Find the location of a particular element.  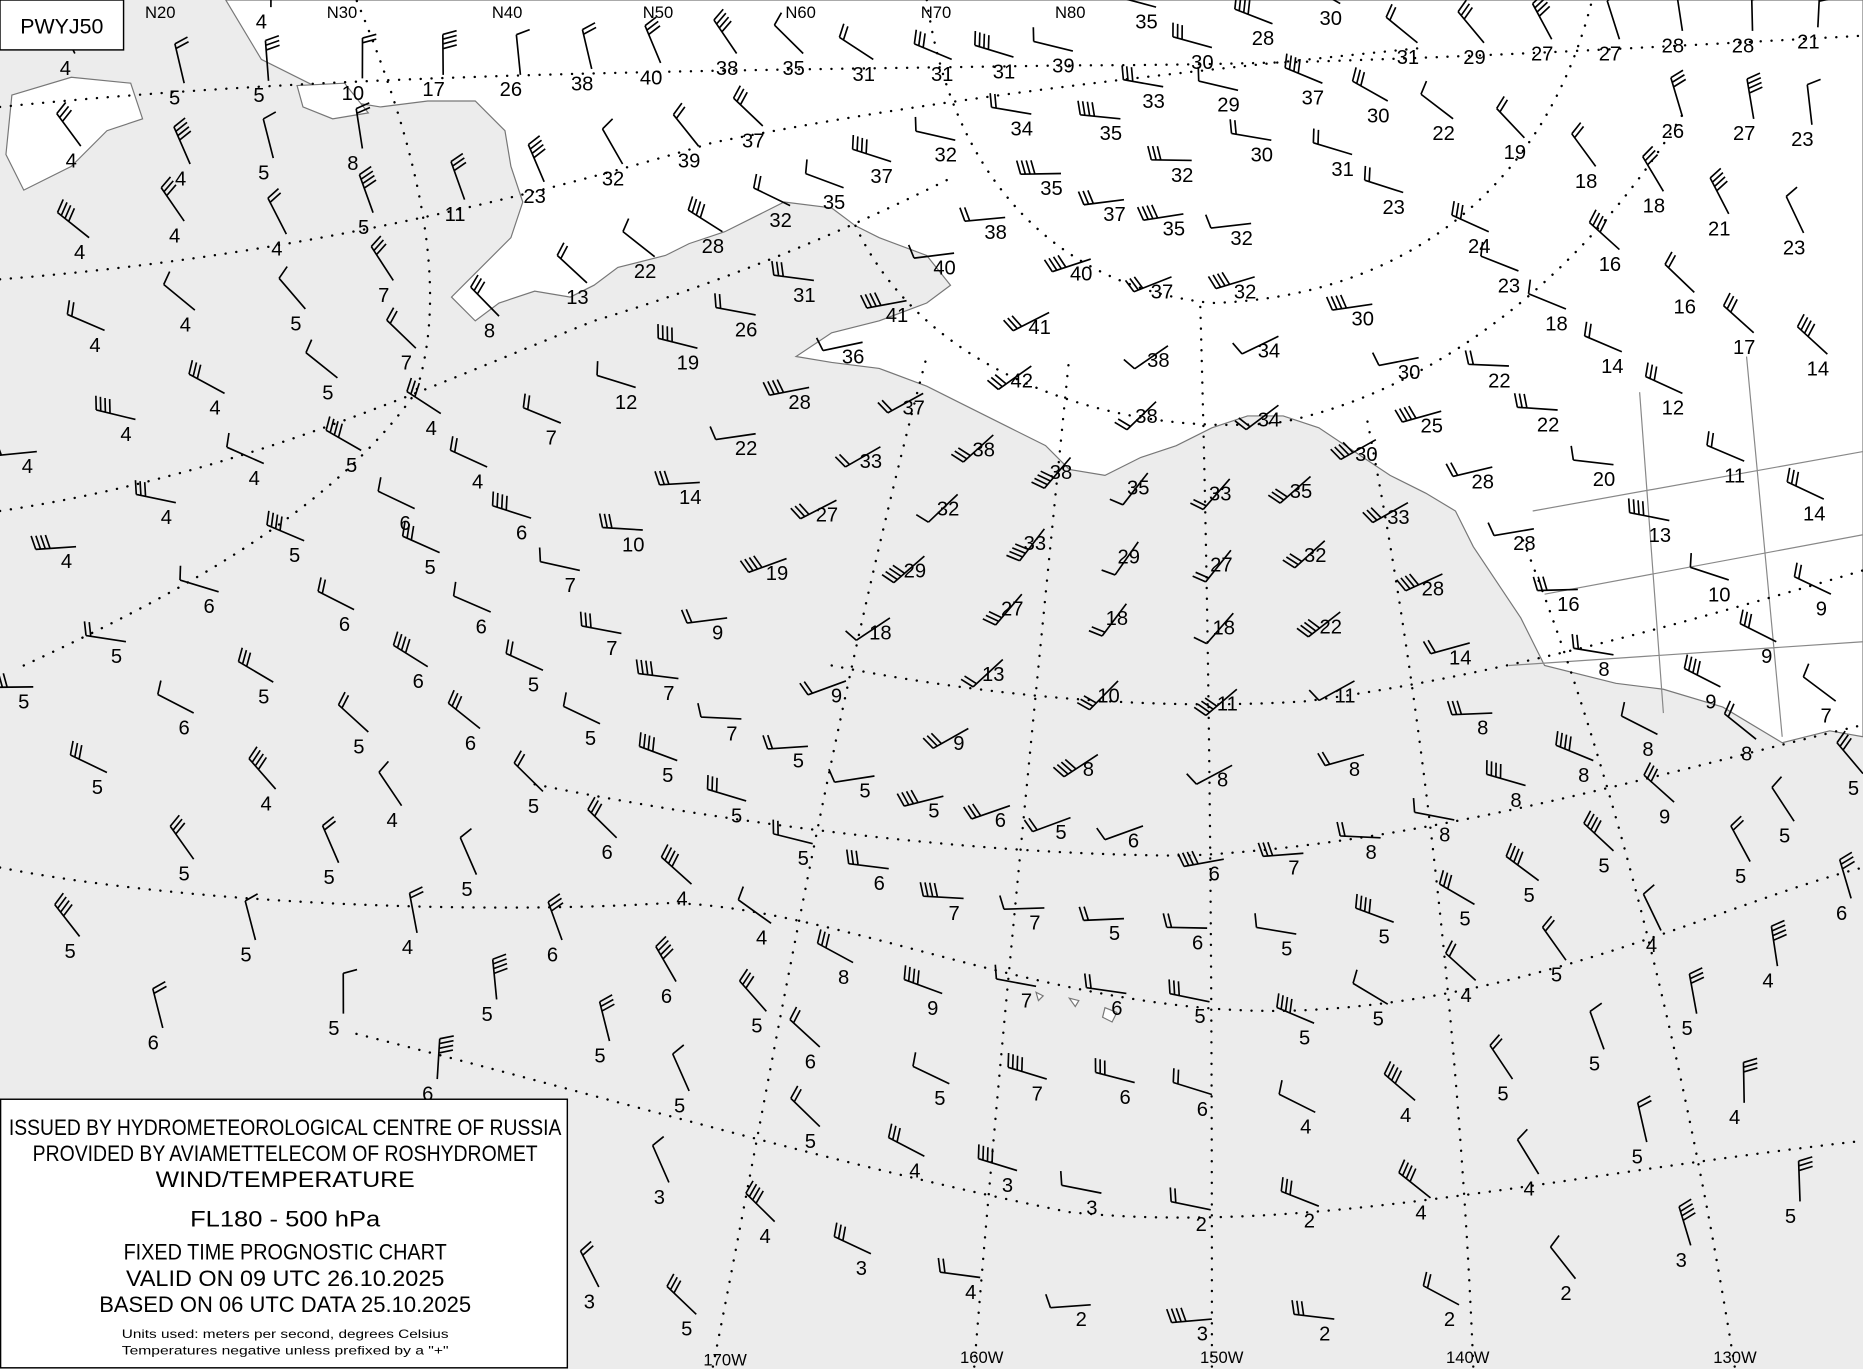

lat-label: N70 is located at coordinates (936, 12).